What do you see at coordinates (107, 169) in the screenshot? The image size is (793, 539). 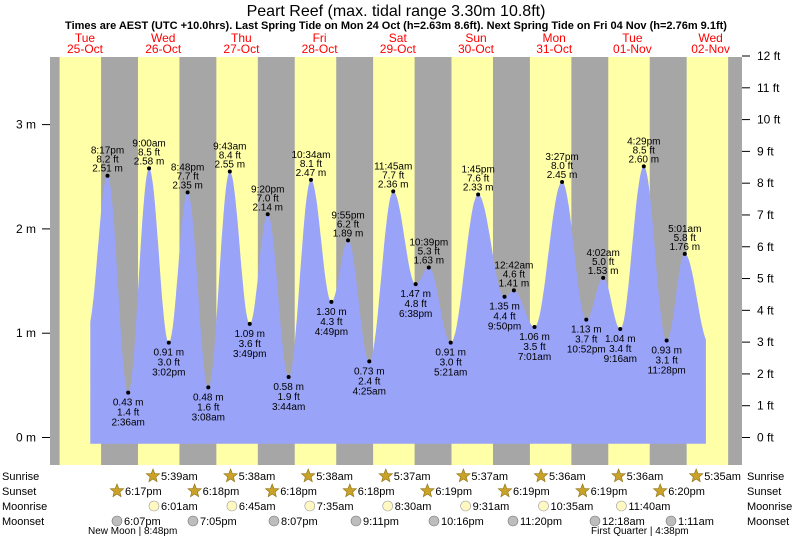 I see `tide-m: 2.51 m` at bounding box center [107, 169].